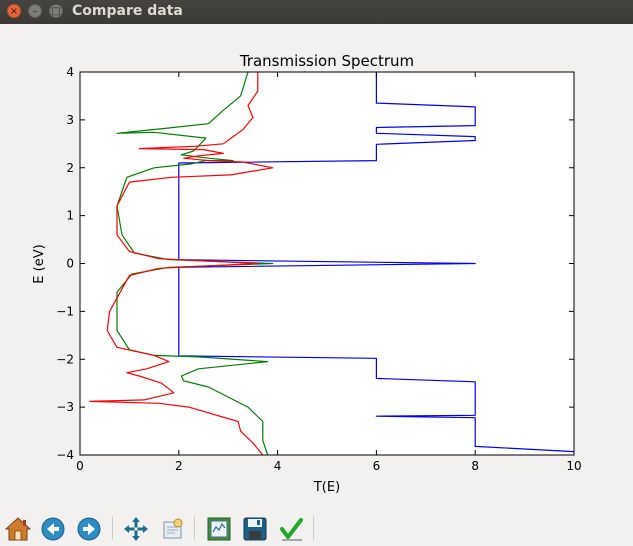 This screenshot has width=633, height=546. I want to click on y-tick-label: −1, so click(65, 311).